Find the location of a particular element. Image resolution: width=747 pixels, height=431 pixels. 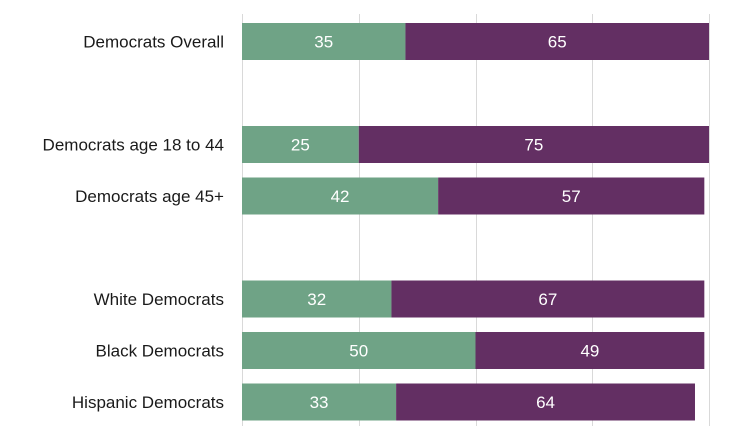

data-label: 64 is located at coordinates (545, 402).